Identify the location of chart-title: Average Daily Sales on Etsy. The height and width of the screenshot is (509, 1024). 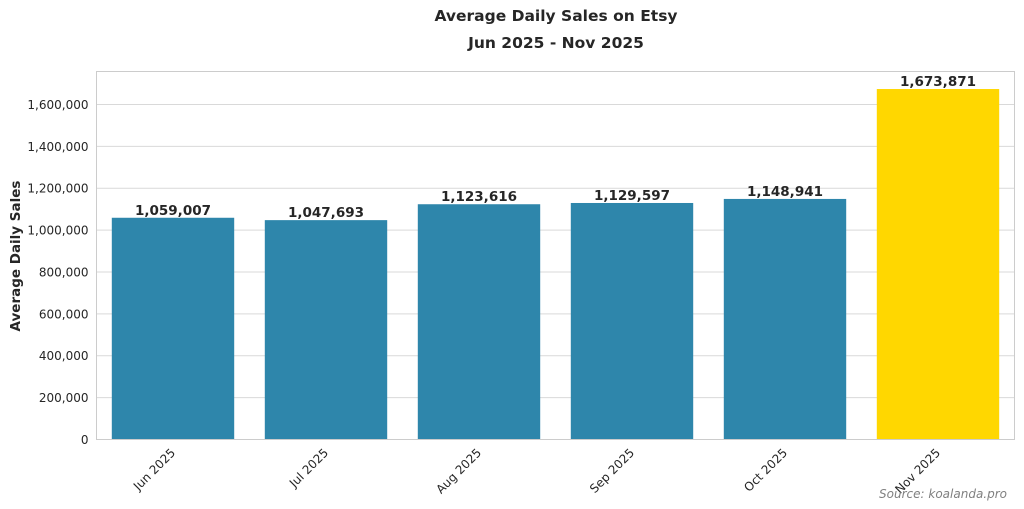
(555, 16).